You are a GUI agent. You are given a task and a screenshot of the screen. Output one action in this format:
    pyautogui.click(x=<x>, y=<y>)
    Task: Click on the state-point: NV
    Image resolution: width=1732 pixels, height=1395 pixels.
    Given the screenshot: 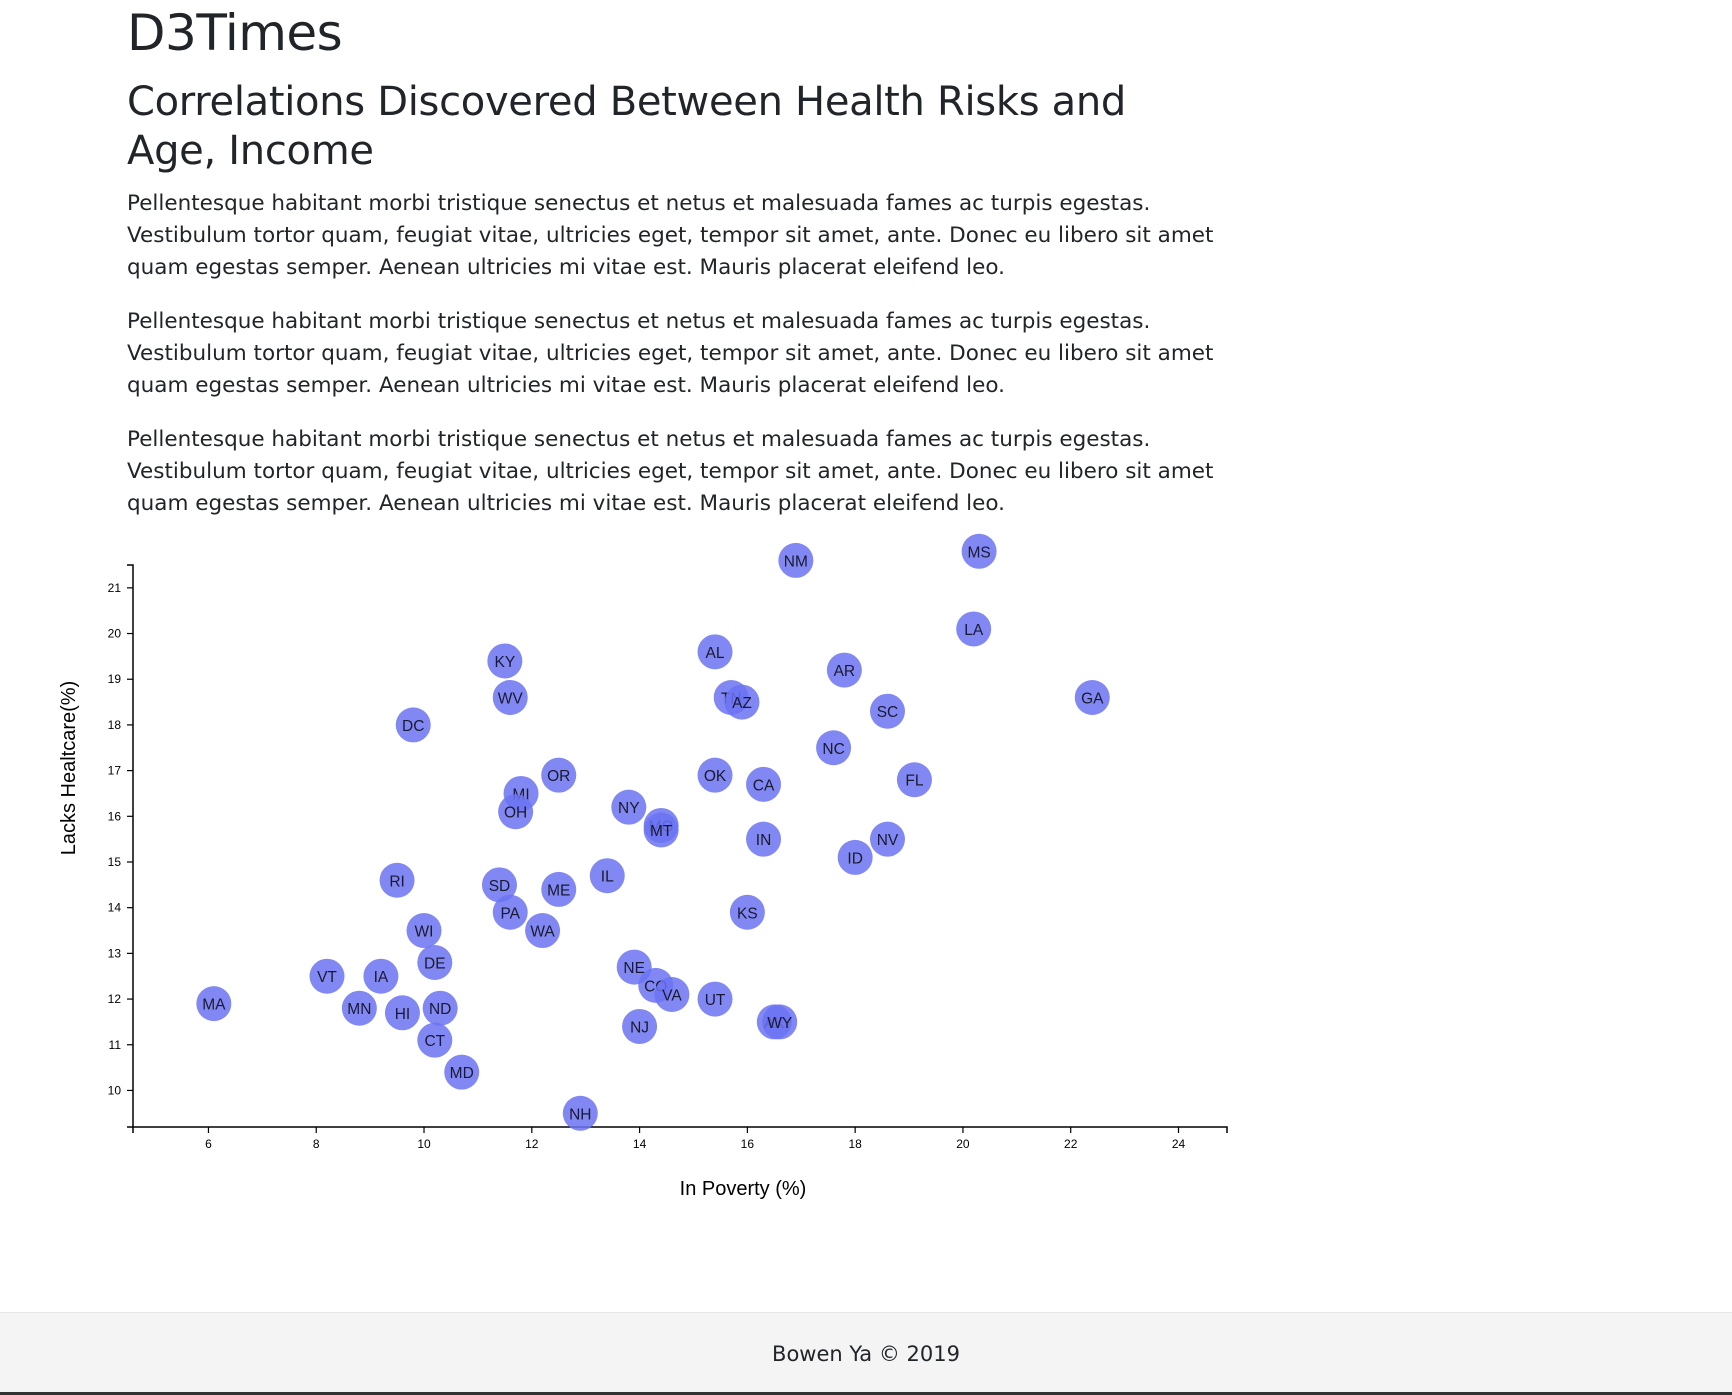 What is the action you would take?
    pyautogui.click(x=887, y=839)
    